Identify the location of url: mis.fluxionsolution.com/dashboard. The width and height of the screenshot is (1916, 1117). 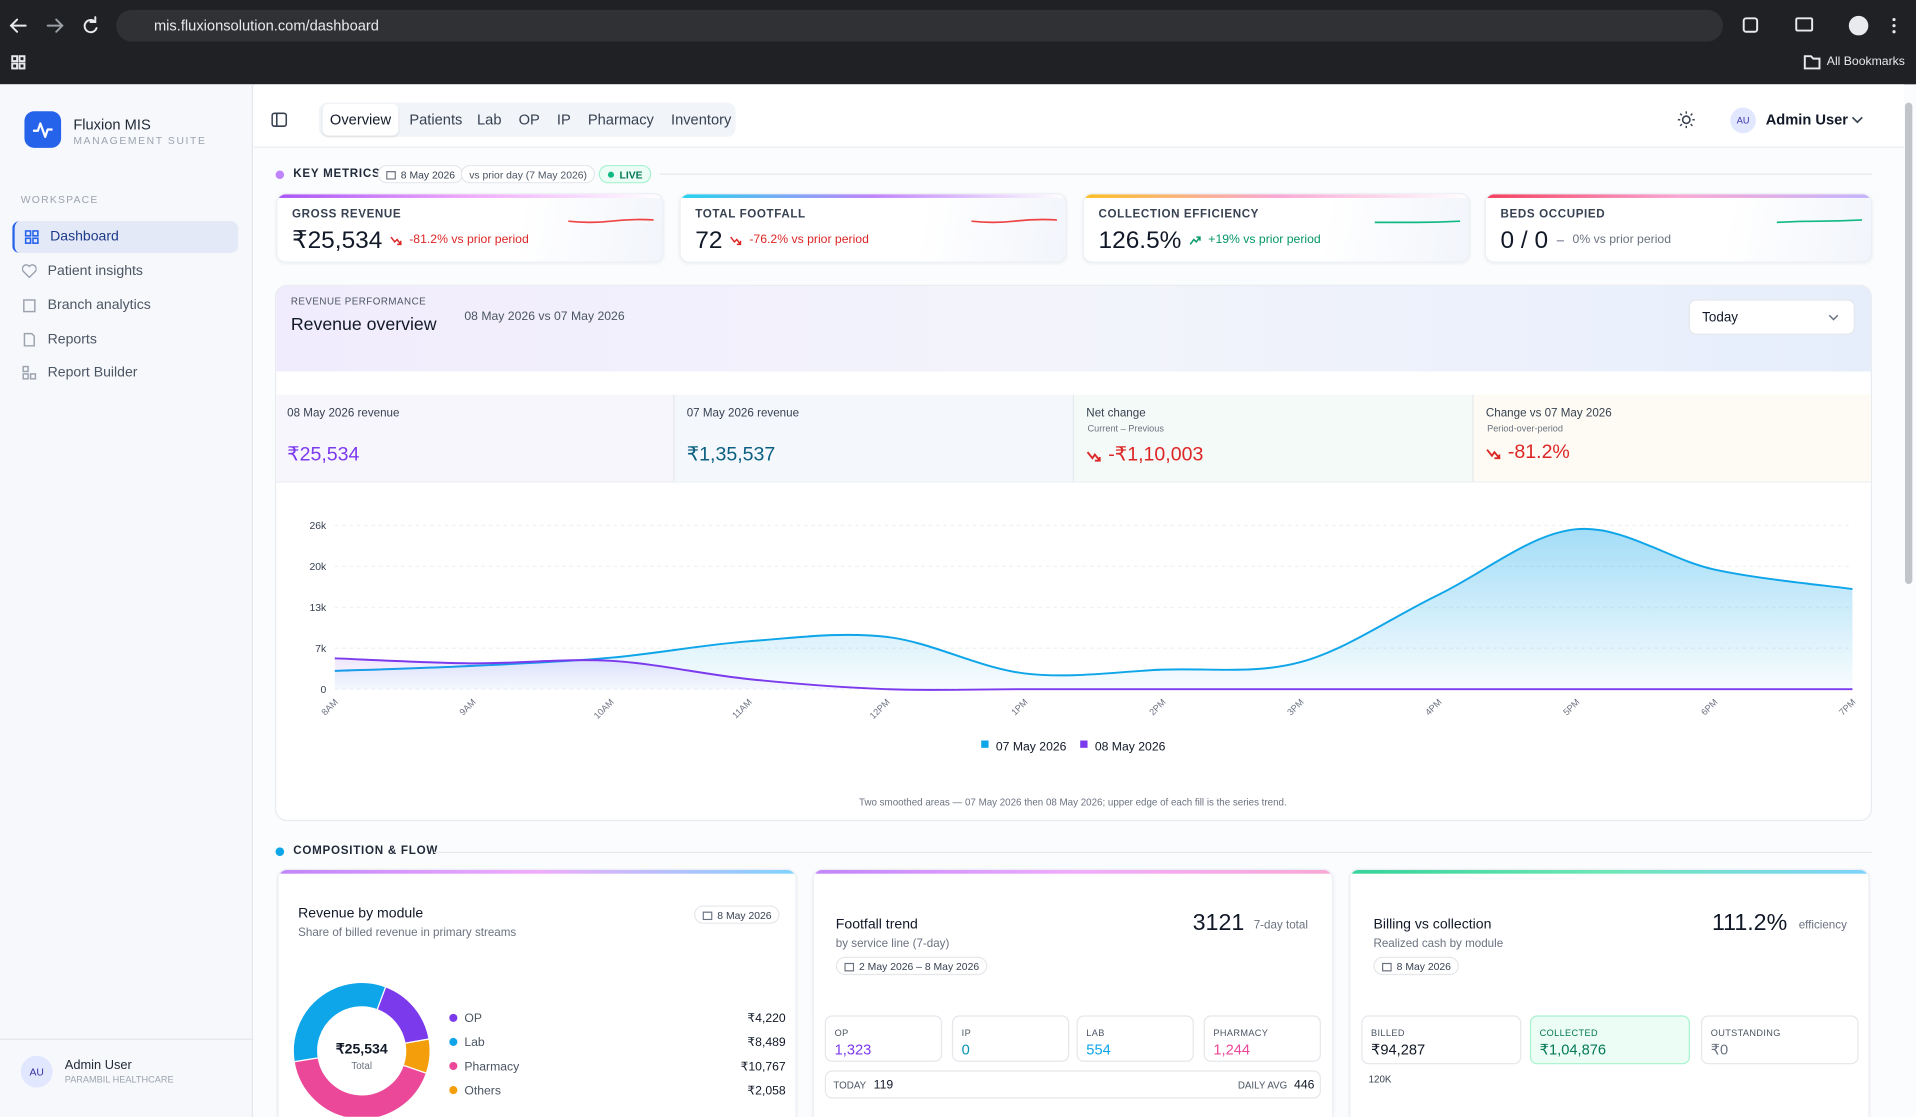
(266, 26).